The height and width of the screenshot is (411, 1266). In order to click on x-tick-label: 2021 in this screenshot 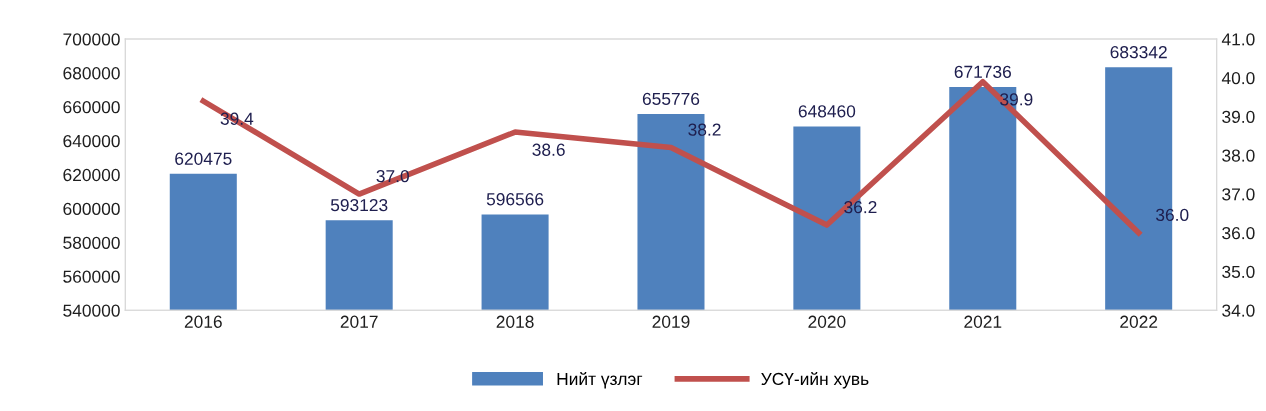, I will do `click(983, 321)`.